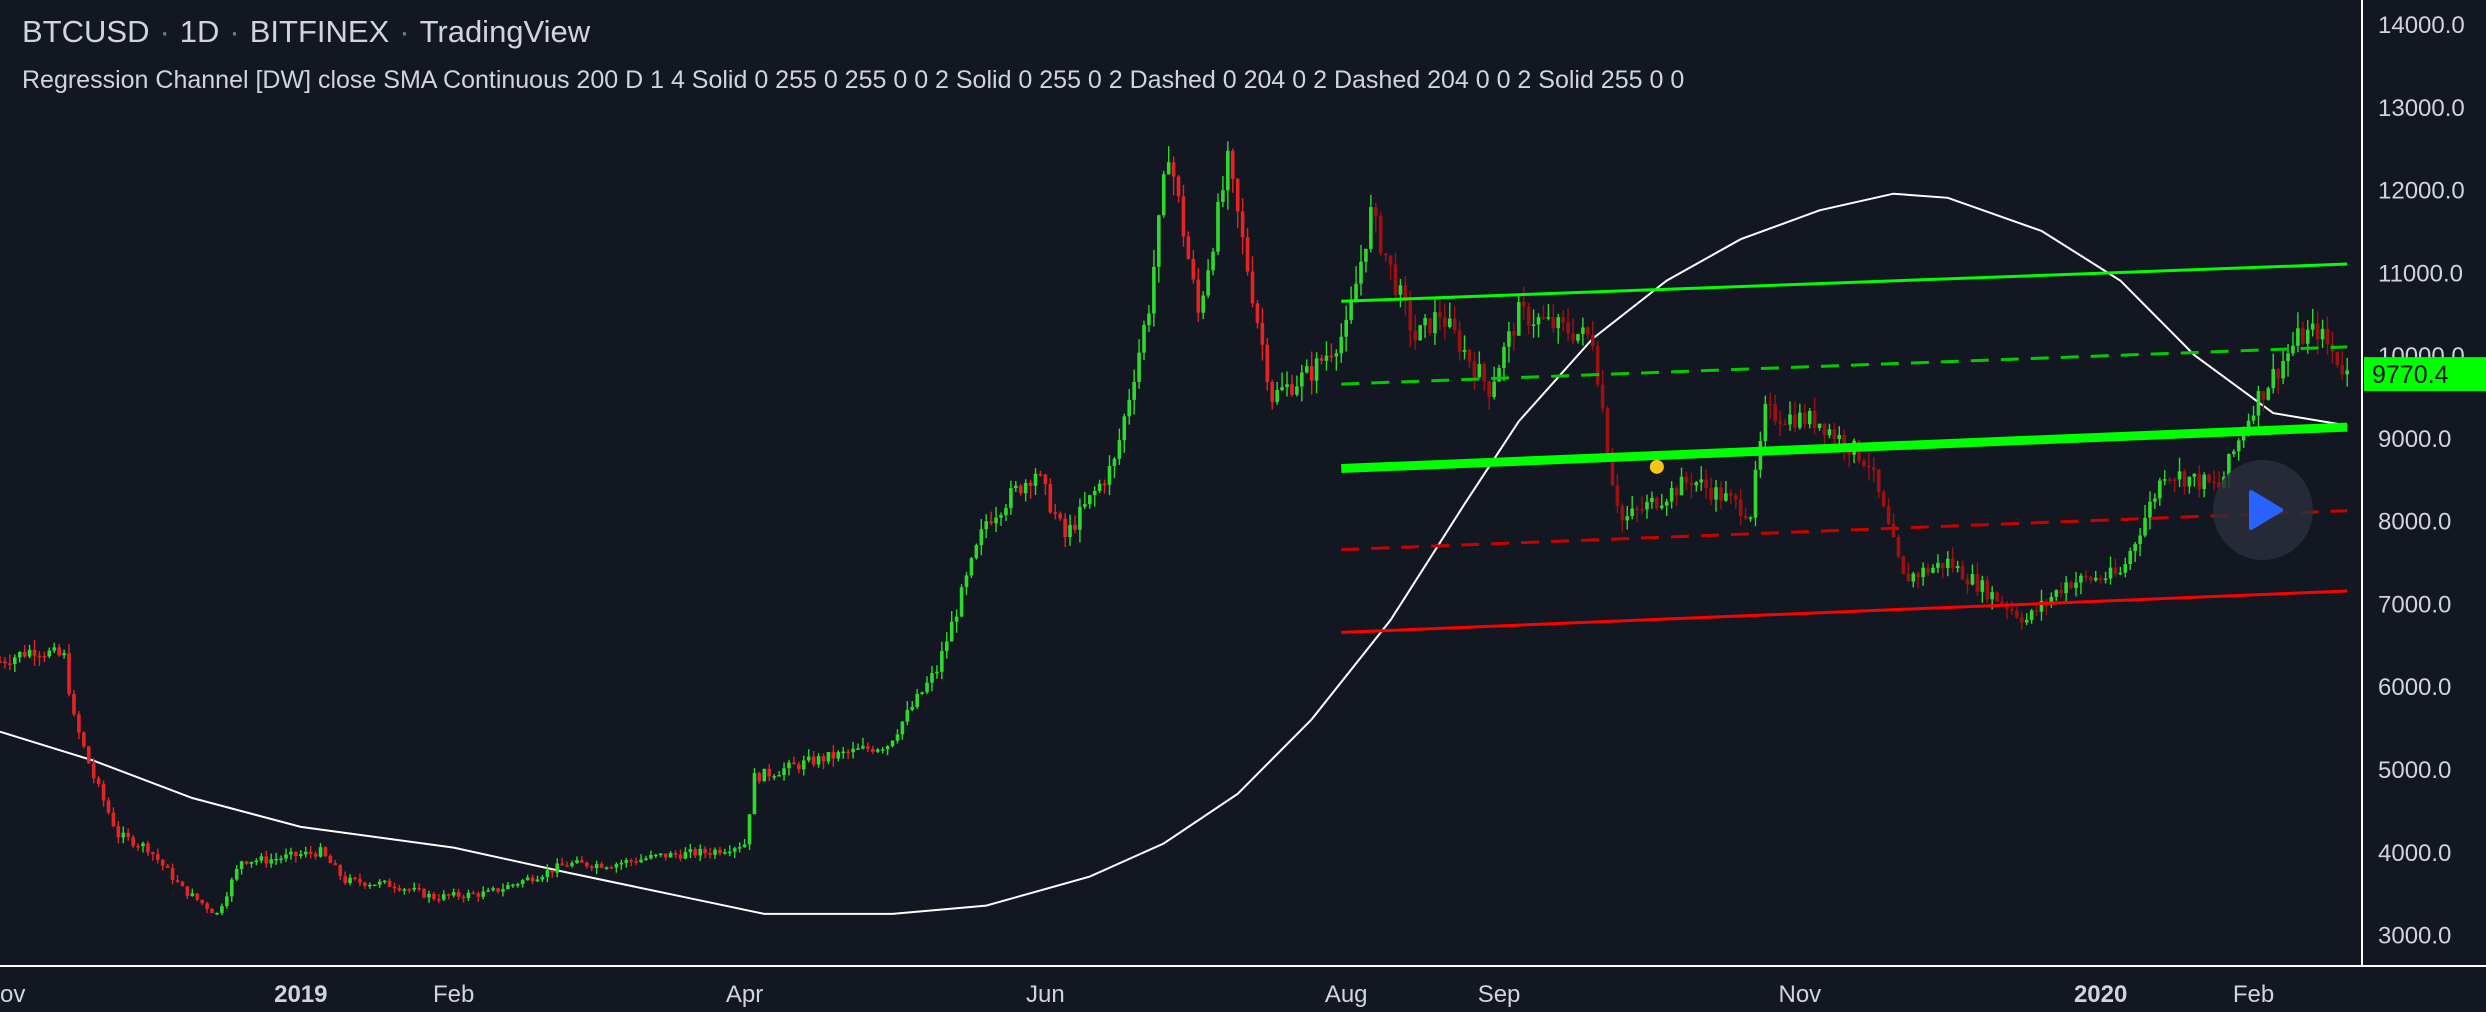  Describe the element at coordinates (319, 31) in the screenshot. I see `exchange-label: BITFINEX` at that location.